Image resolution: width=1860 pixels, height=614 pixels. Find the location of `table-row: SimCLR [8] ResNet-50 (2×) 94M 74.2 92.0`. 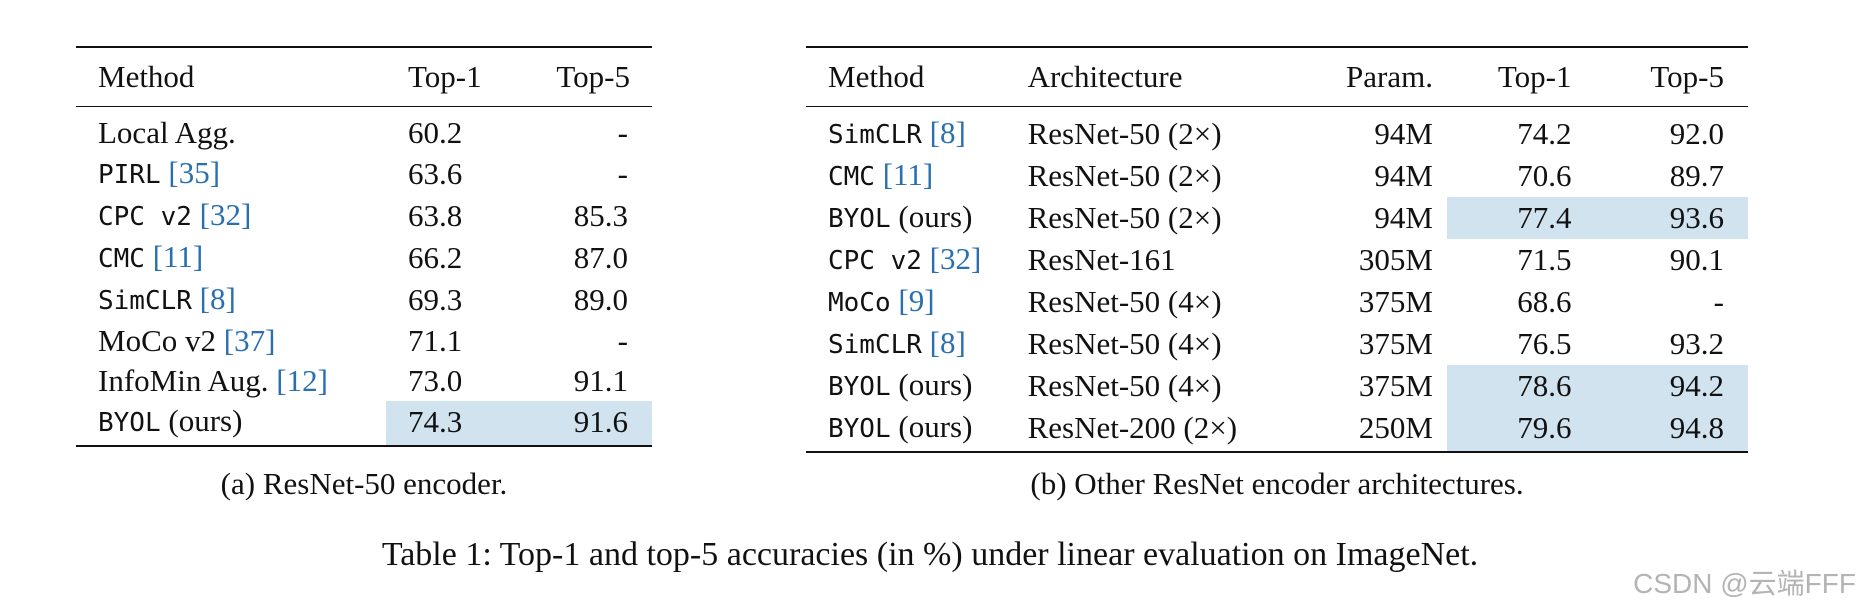

table-row: SimCLR [8] ResNet-50 (2×) 94M 74.2 92.0 is located at coordinates (1277, 131).